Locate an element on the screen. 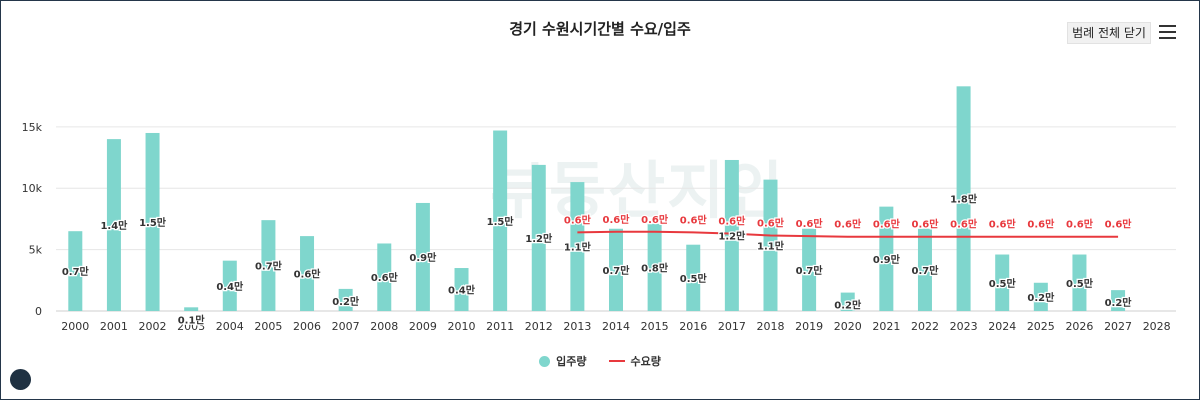 Image resolution: width=1200 pixels, height=400 pixels. y-tick-label: 0 is located at coordinates (38, 311).